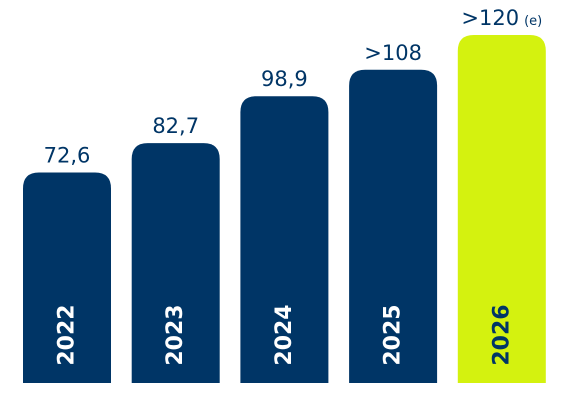 This screenshot has height=418, width=576. Describe the element at coordinates (284, 334) in the screenshot. I see `category-label-2024: 2024` at that location.